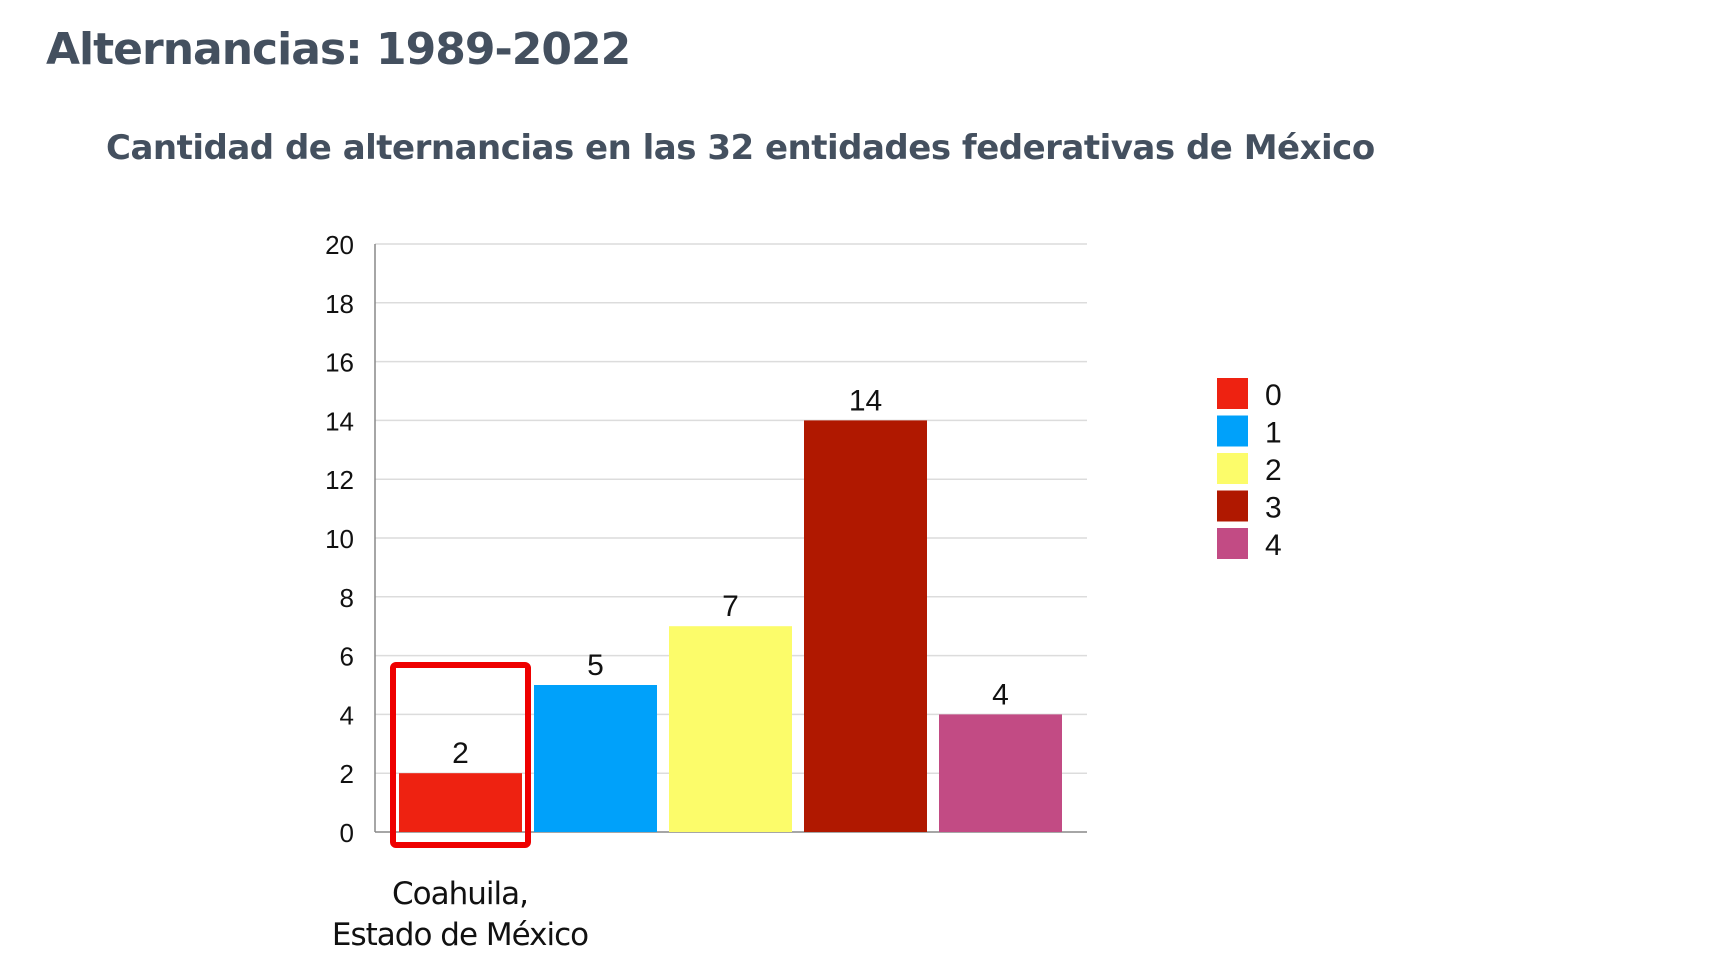 The height and width of the screenshot is (973, 1730). I want to click on y-tick-label: 16, so click(339, 363).